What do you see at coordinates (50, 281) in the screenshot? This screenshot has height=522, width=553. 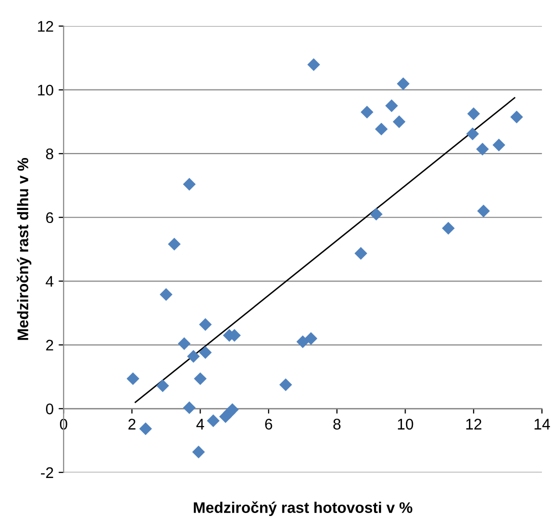 I see `y-tick-label: 4` at bounding box center [50, 281].